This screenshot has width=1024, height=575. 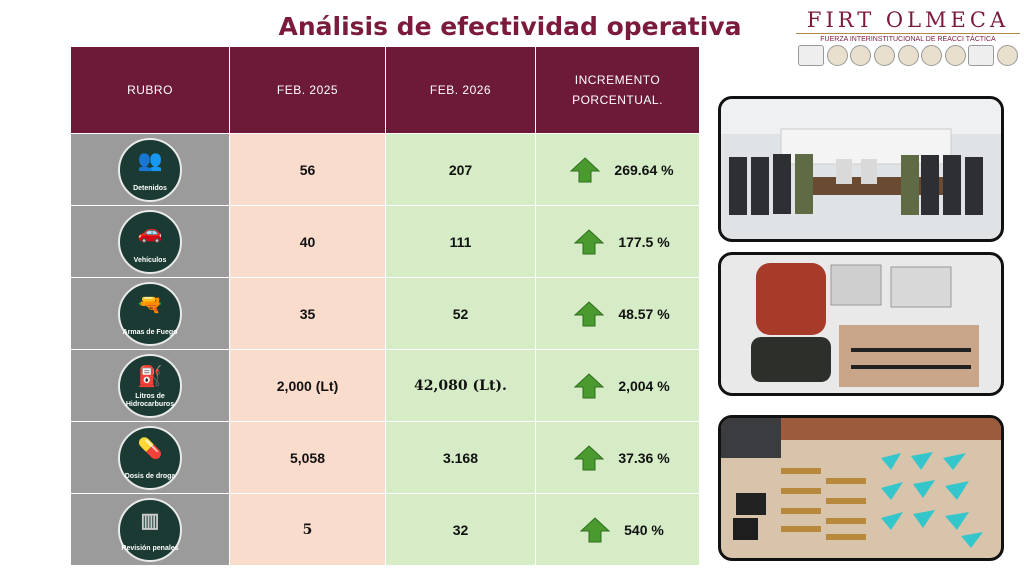 What do you see at coordinates (460, 313) in the screenshot?
I see `feb-2026-value: 52` at bounding box center [460, 313].